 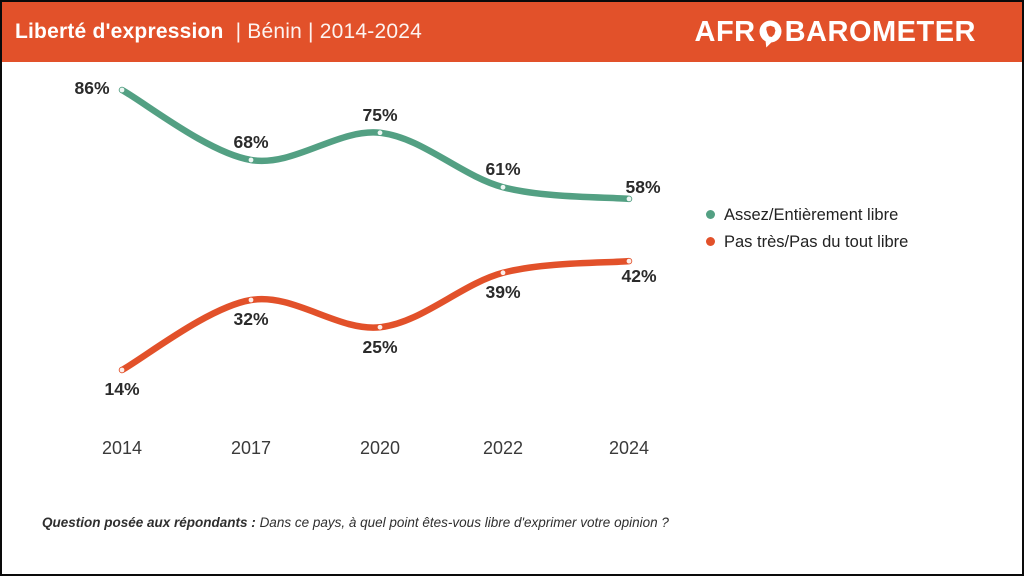 I want to click on data-point-label: 75%, so click(x=379, y=115).